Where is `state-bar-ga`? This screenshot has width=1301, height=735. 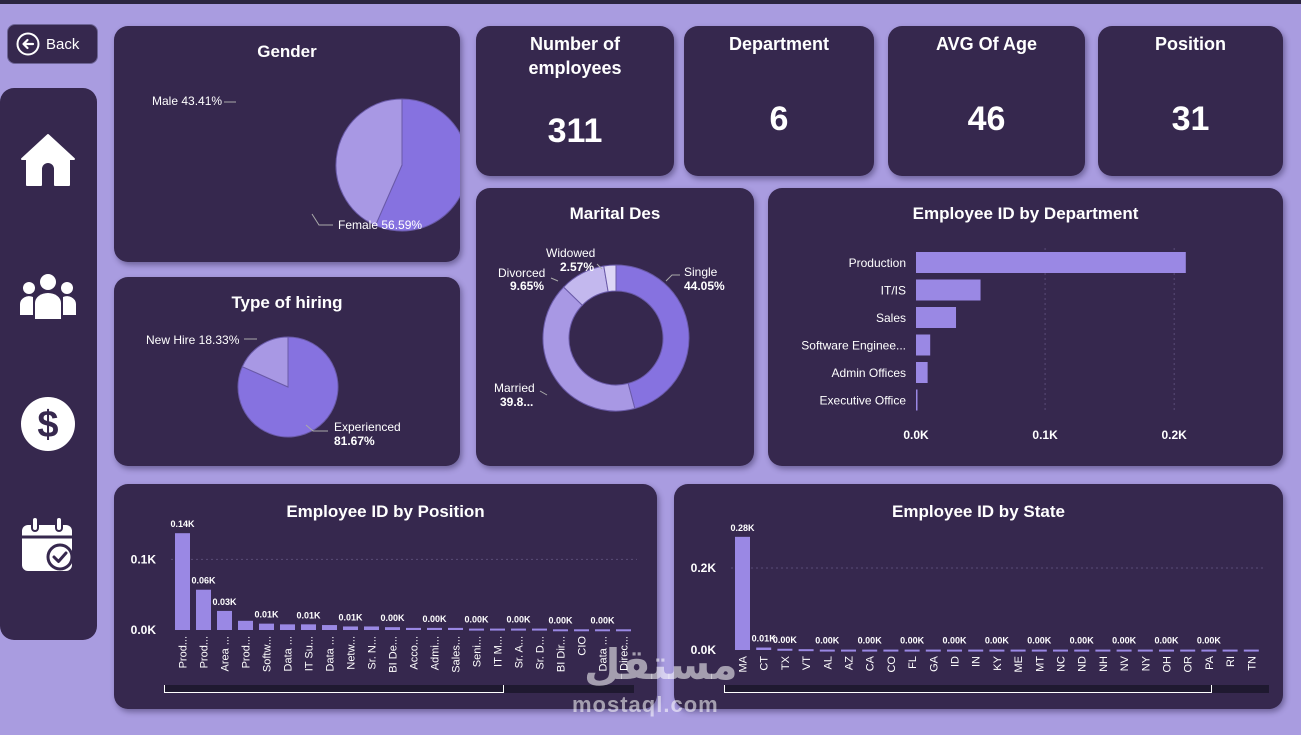 state-bar-ga is located at coordinates (933, 651).